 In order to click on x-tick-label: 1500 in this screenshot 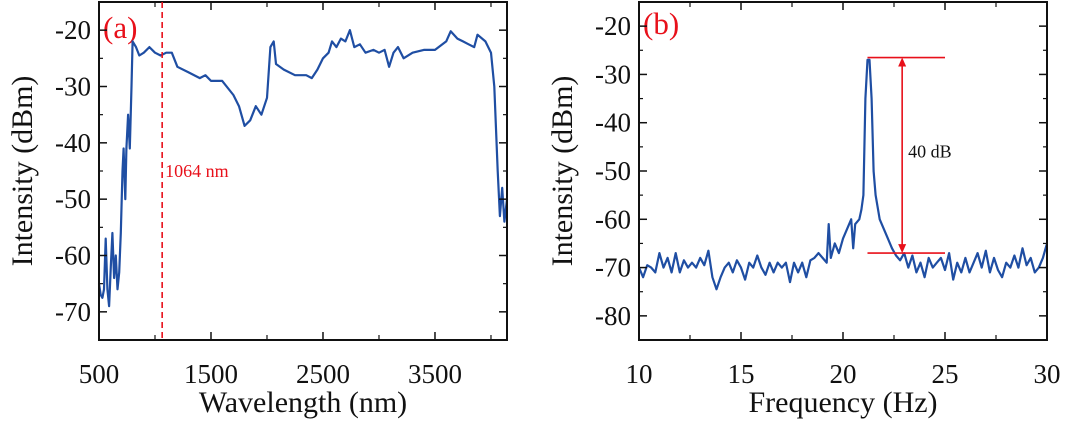, I will do `click(211, 374)`.